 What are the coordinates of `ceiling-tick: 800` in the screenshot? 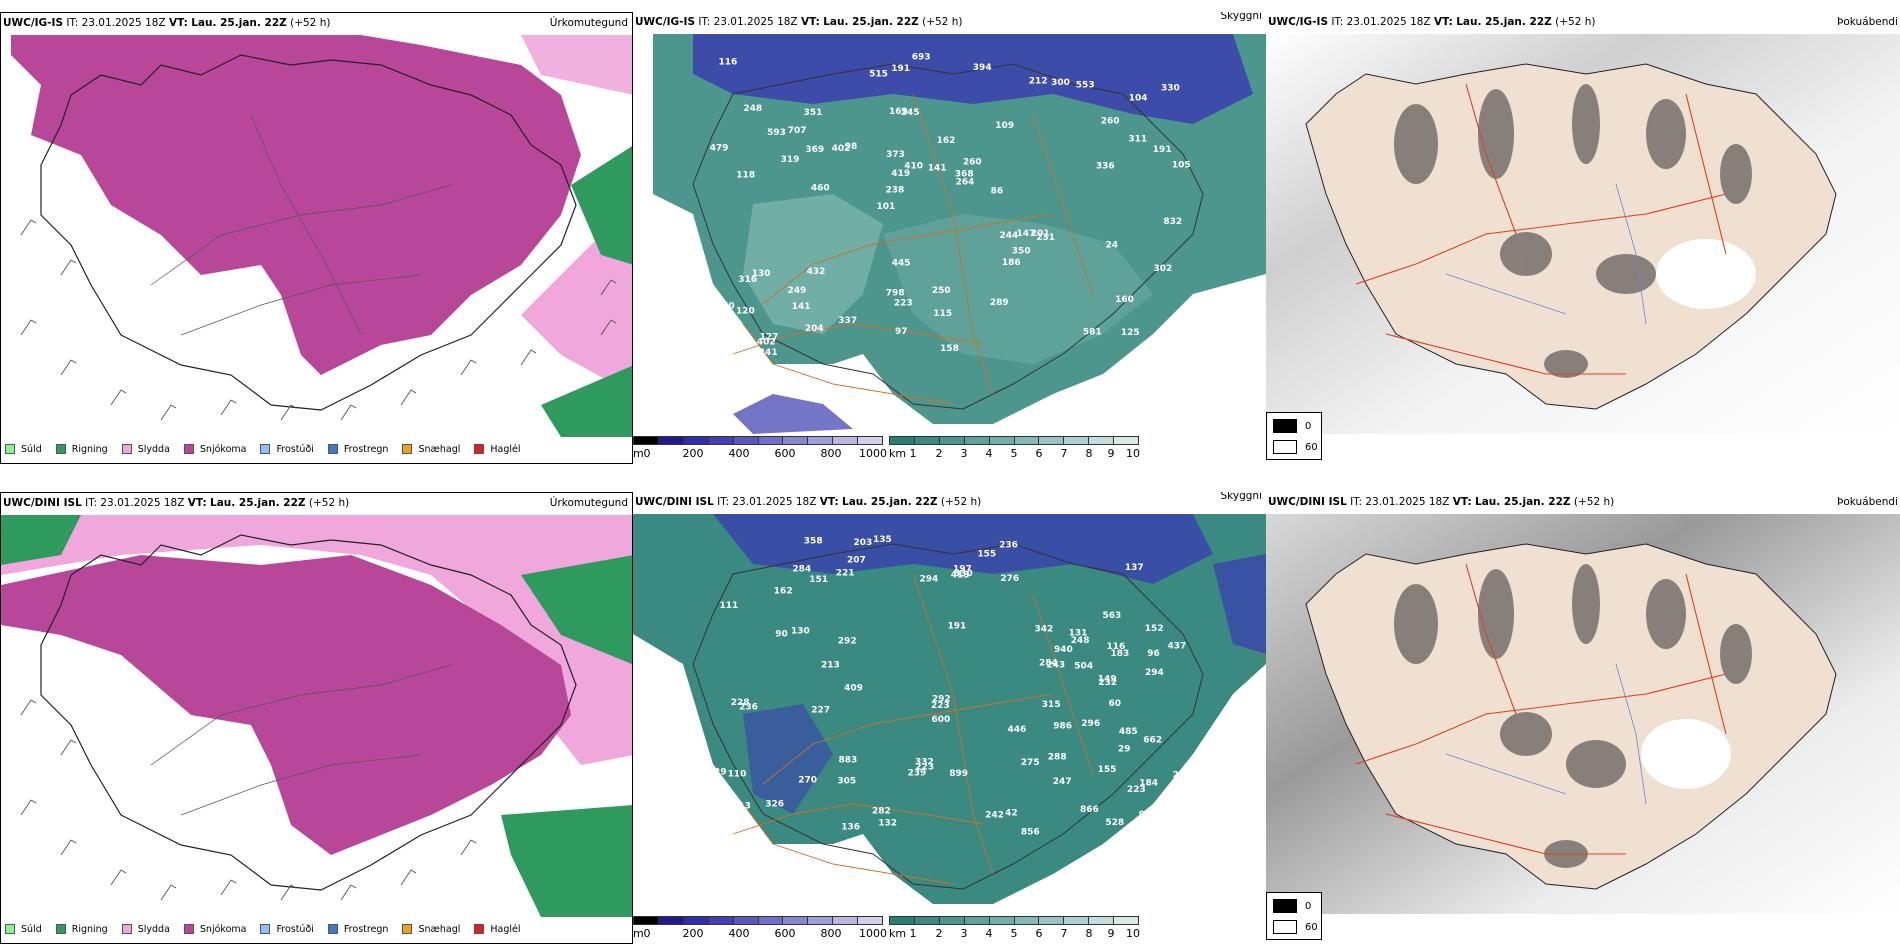 It's located at (831, 933).